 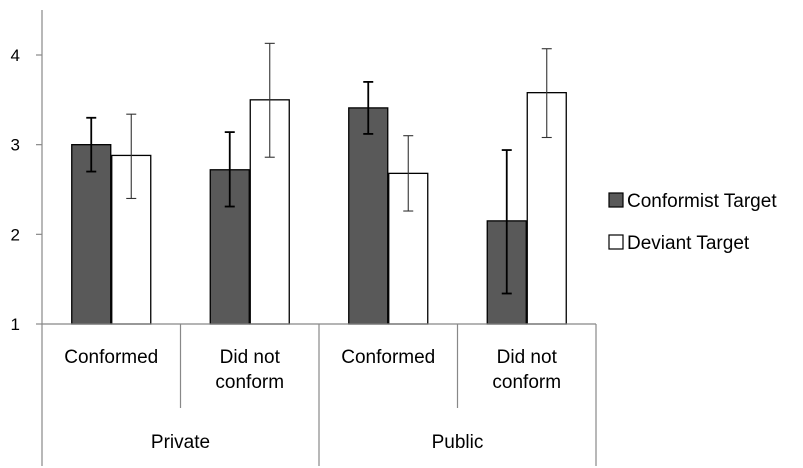 What do you see at coordinates (458, 442) in the screenshot?
I see `x-group-label-1: Public` at bounding box center [458, 442].